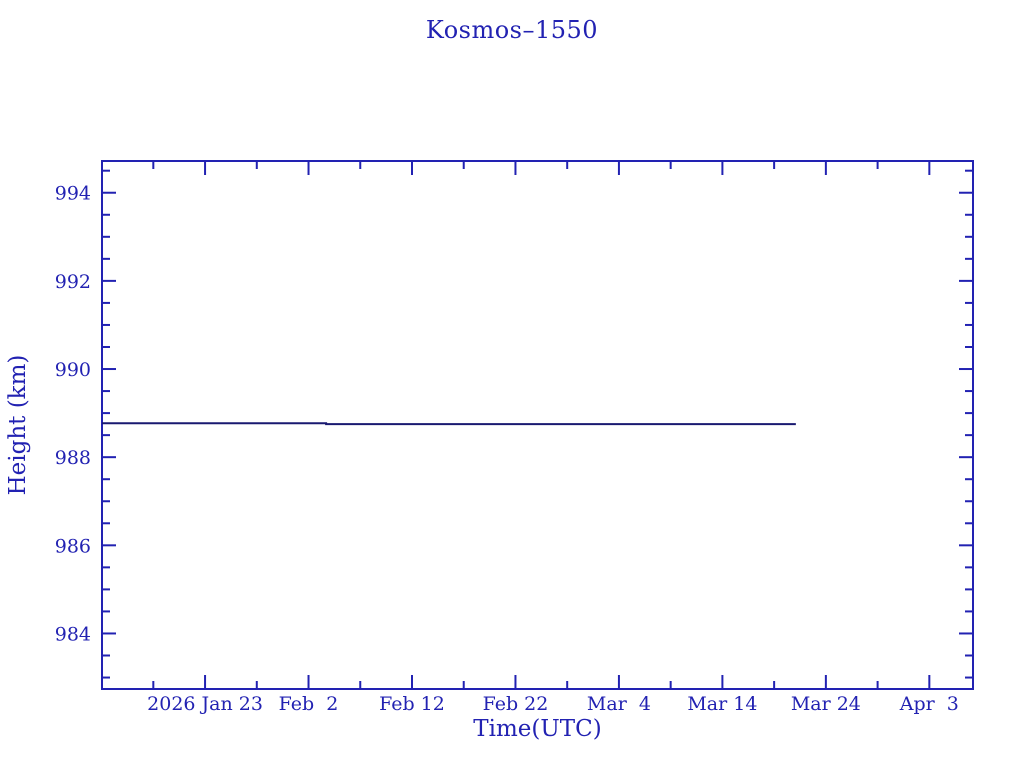 This screenshot has width=1024, height=768. What do you see at coordinates (205, 704) in the screenshot?
I see `x-tick-label: 2026 Jan 23` at bounding box center [205, 704].